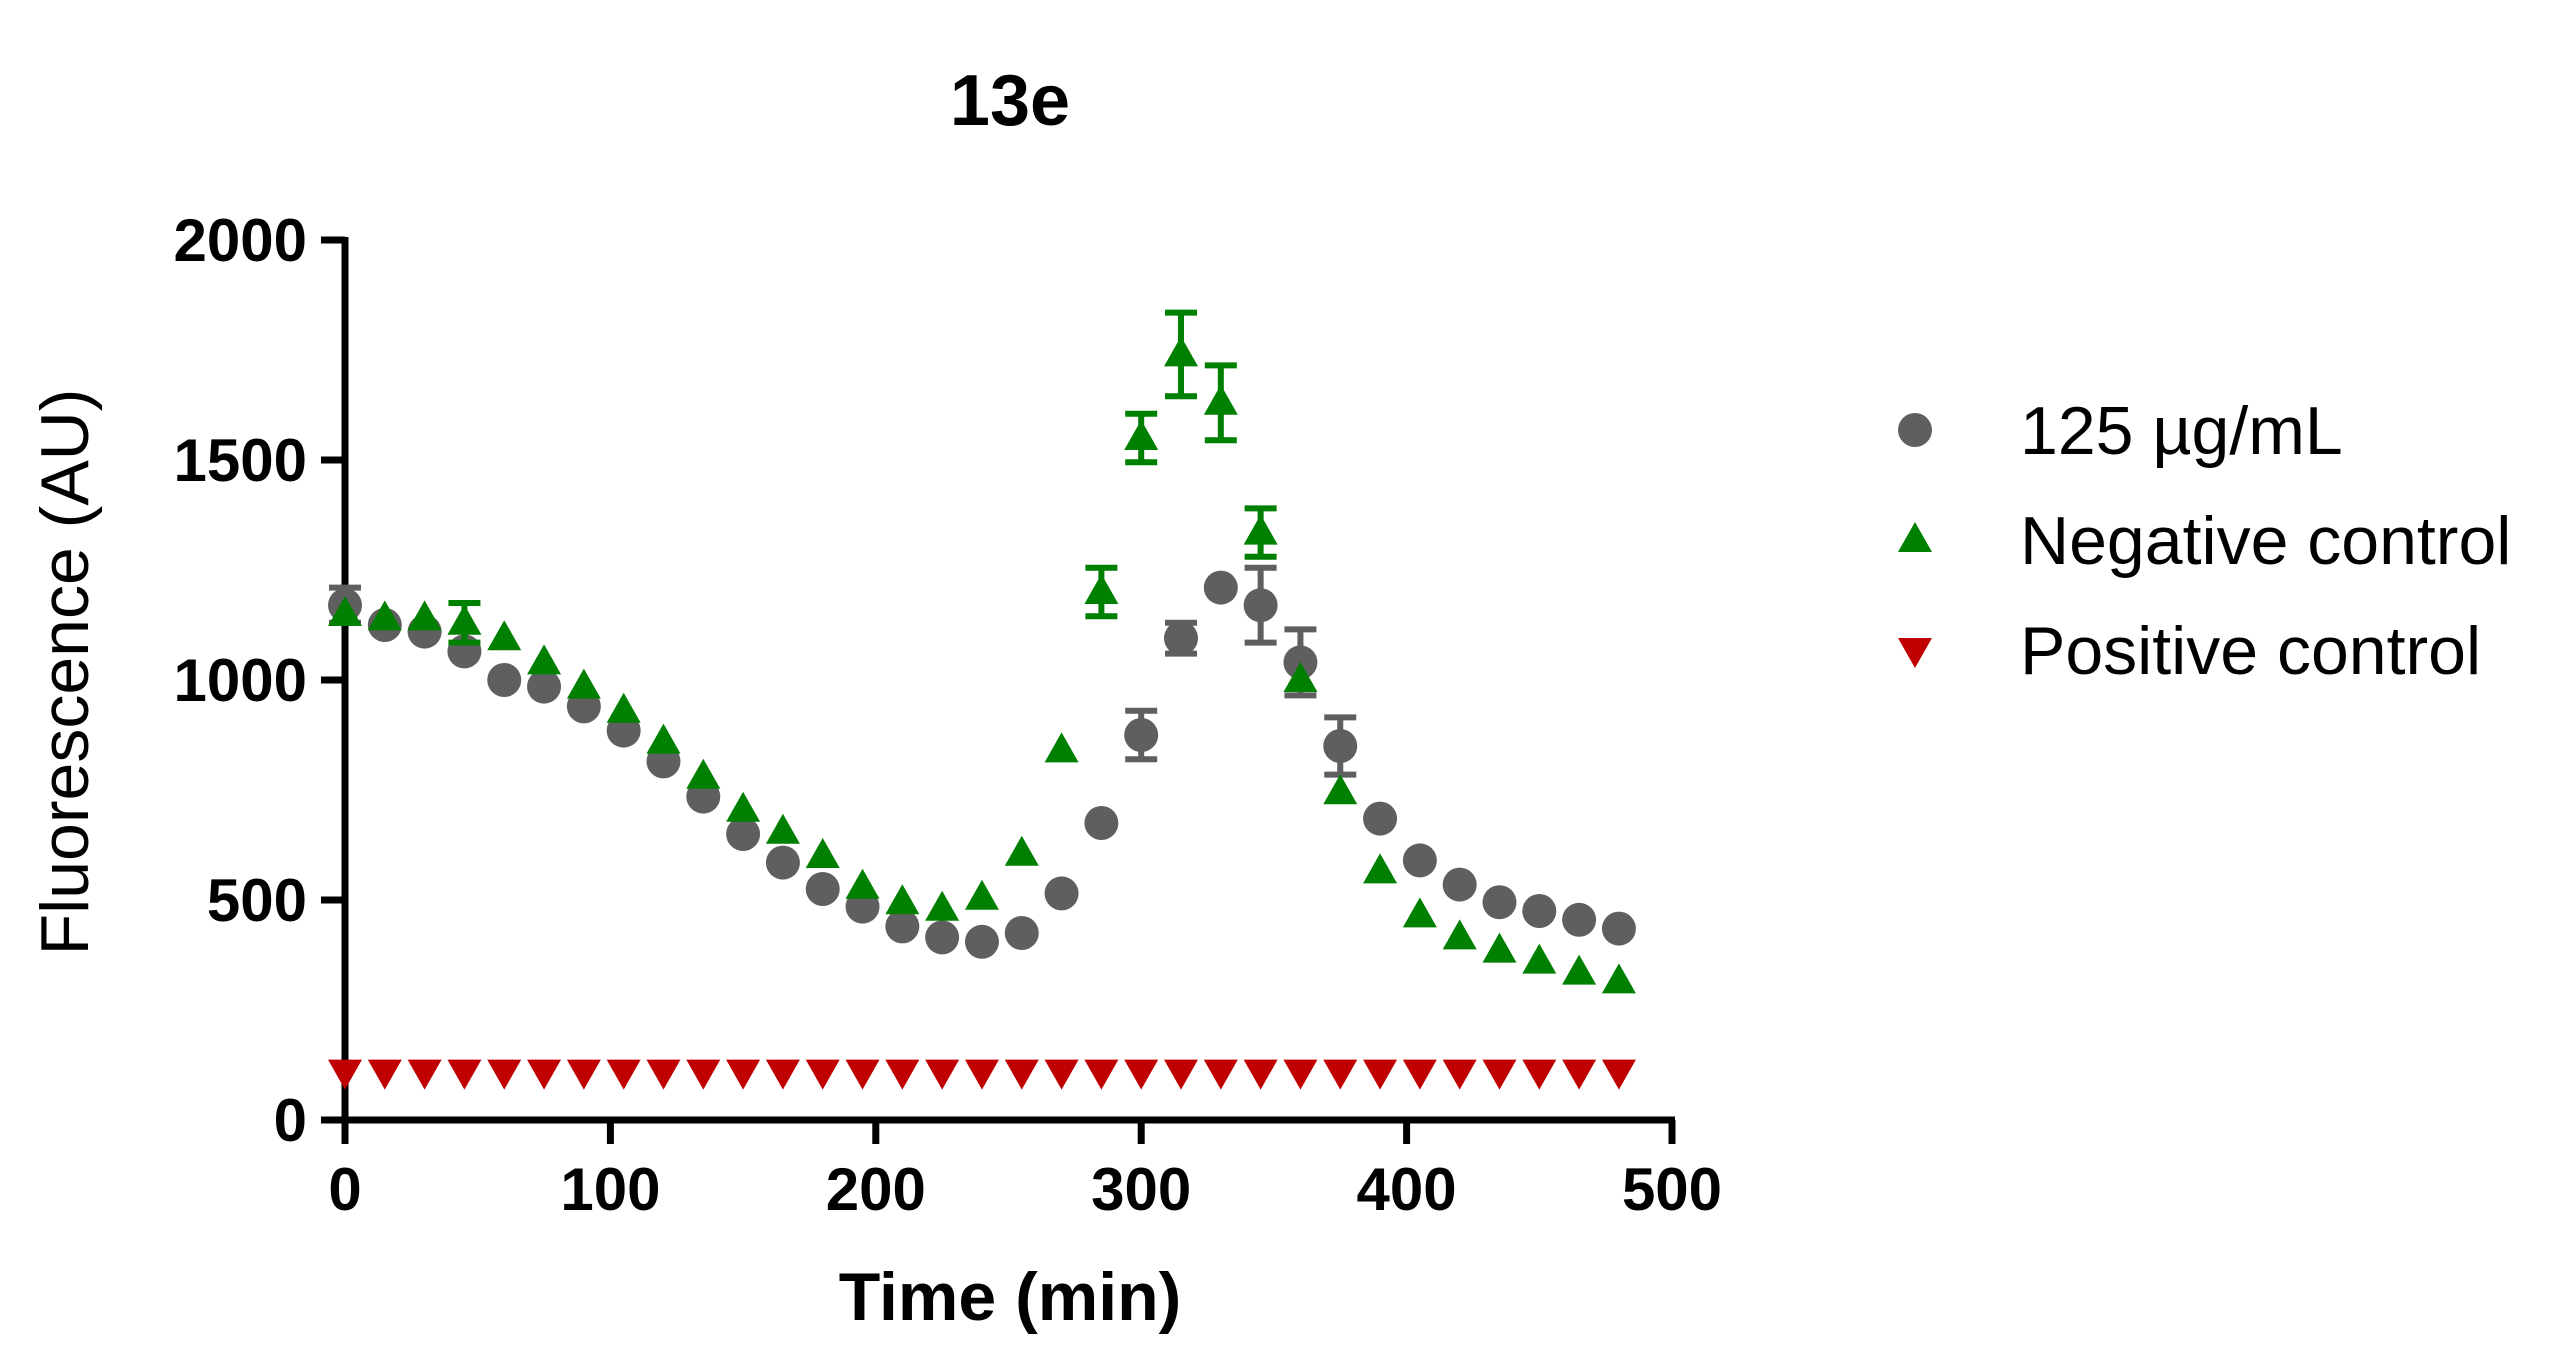 This screenshot has height=1347, width=2555. Describe the element at coordinates (610, 1189) in the screenshot. I see `x-tick-label: 100` at that location.